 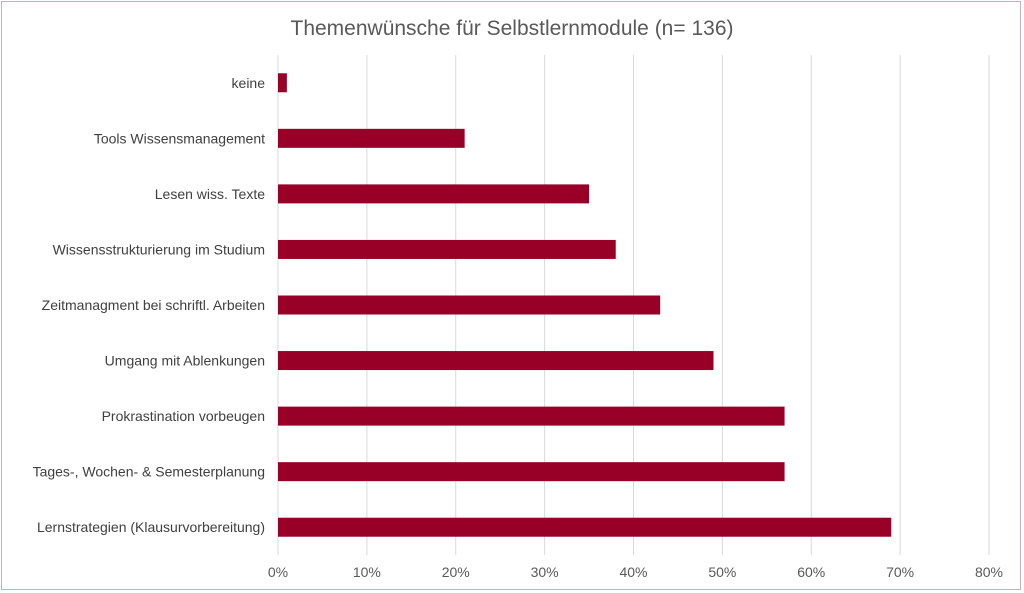 What do you see at coordinates (811, 572) in the screenshot?
I see `x-tick-label: 60%` at bounding box center [811, 572].